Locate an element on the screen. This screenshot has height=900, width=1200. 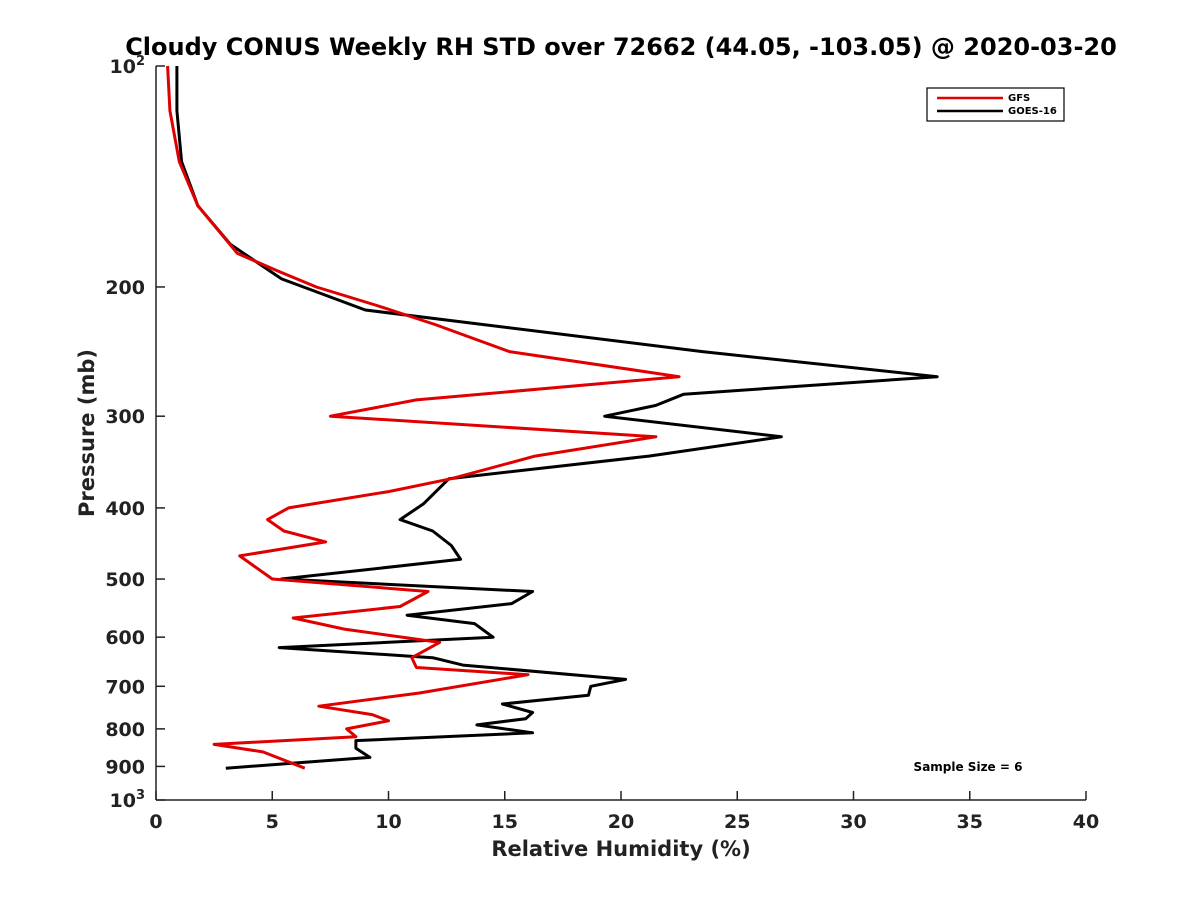
y-tick-label: 200 is located at coordinates (125, 288).